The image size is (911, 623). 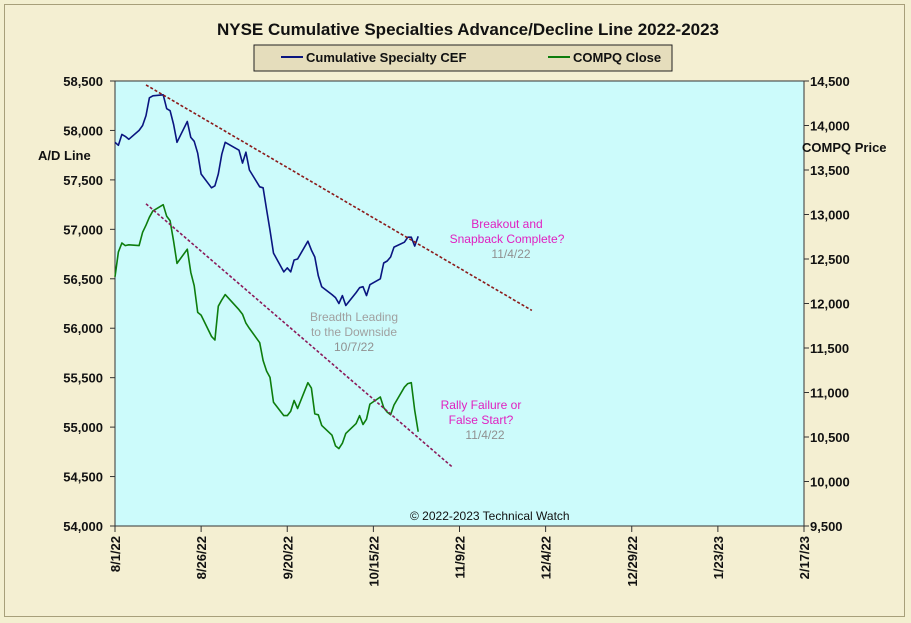 What do you see at coordinates (460, 557) in the screenshot?
I see `x-tick-label: 11/9/22` at bounding box center [460, 557].